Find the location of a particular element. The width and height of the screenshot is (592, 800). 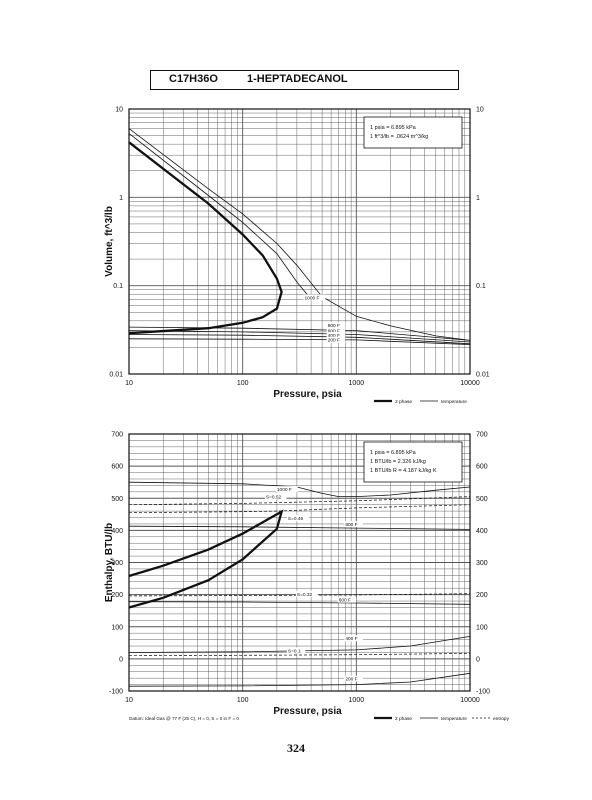

chart2-x-tick-label: 10000 is located at coordinates (470, 700).